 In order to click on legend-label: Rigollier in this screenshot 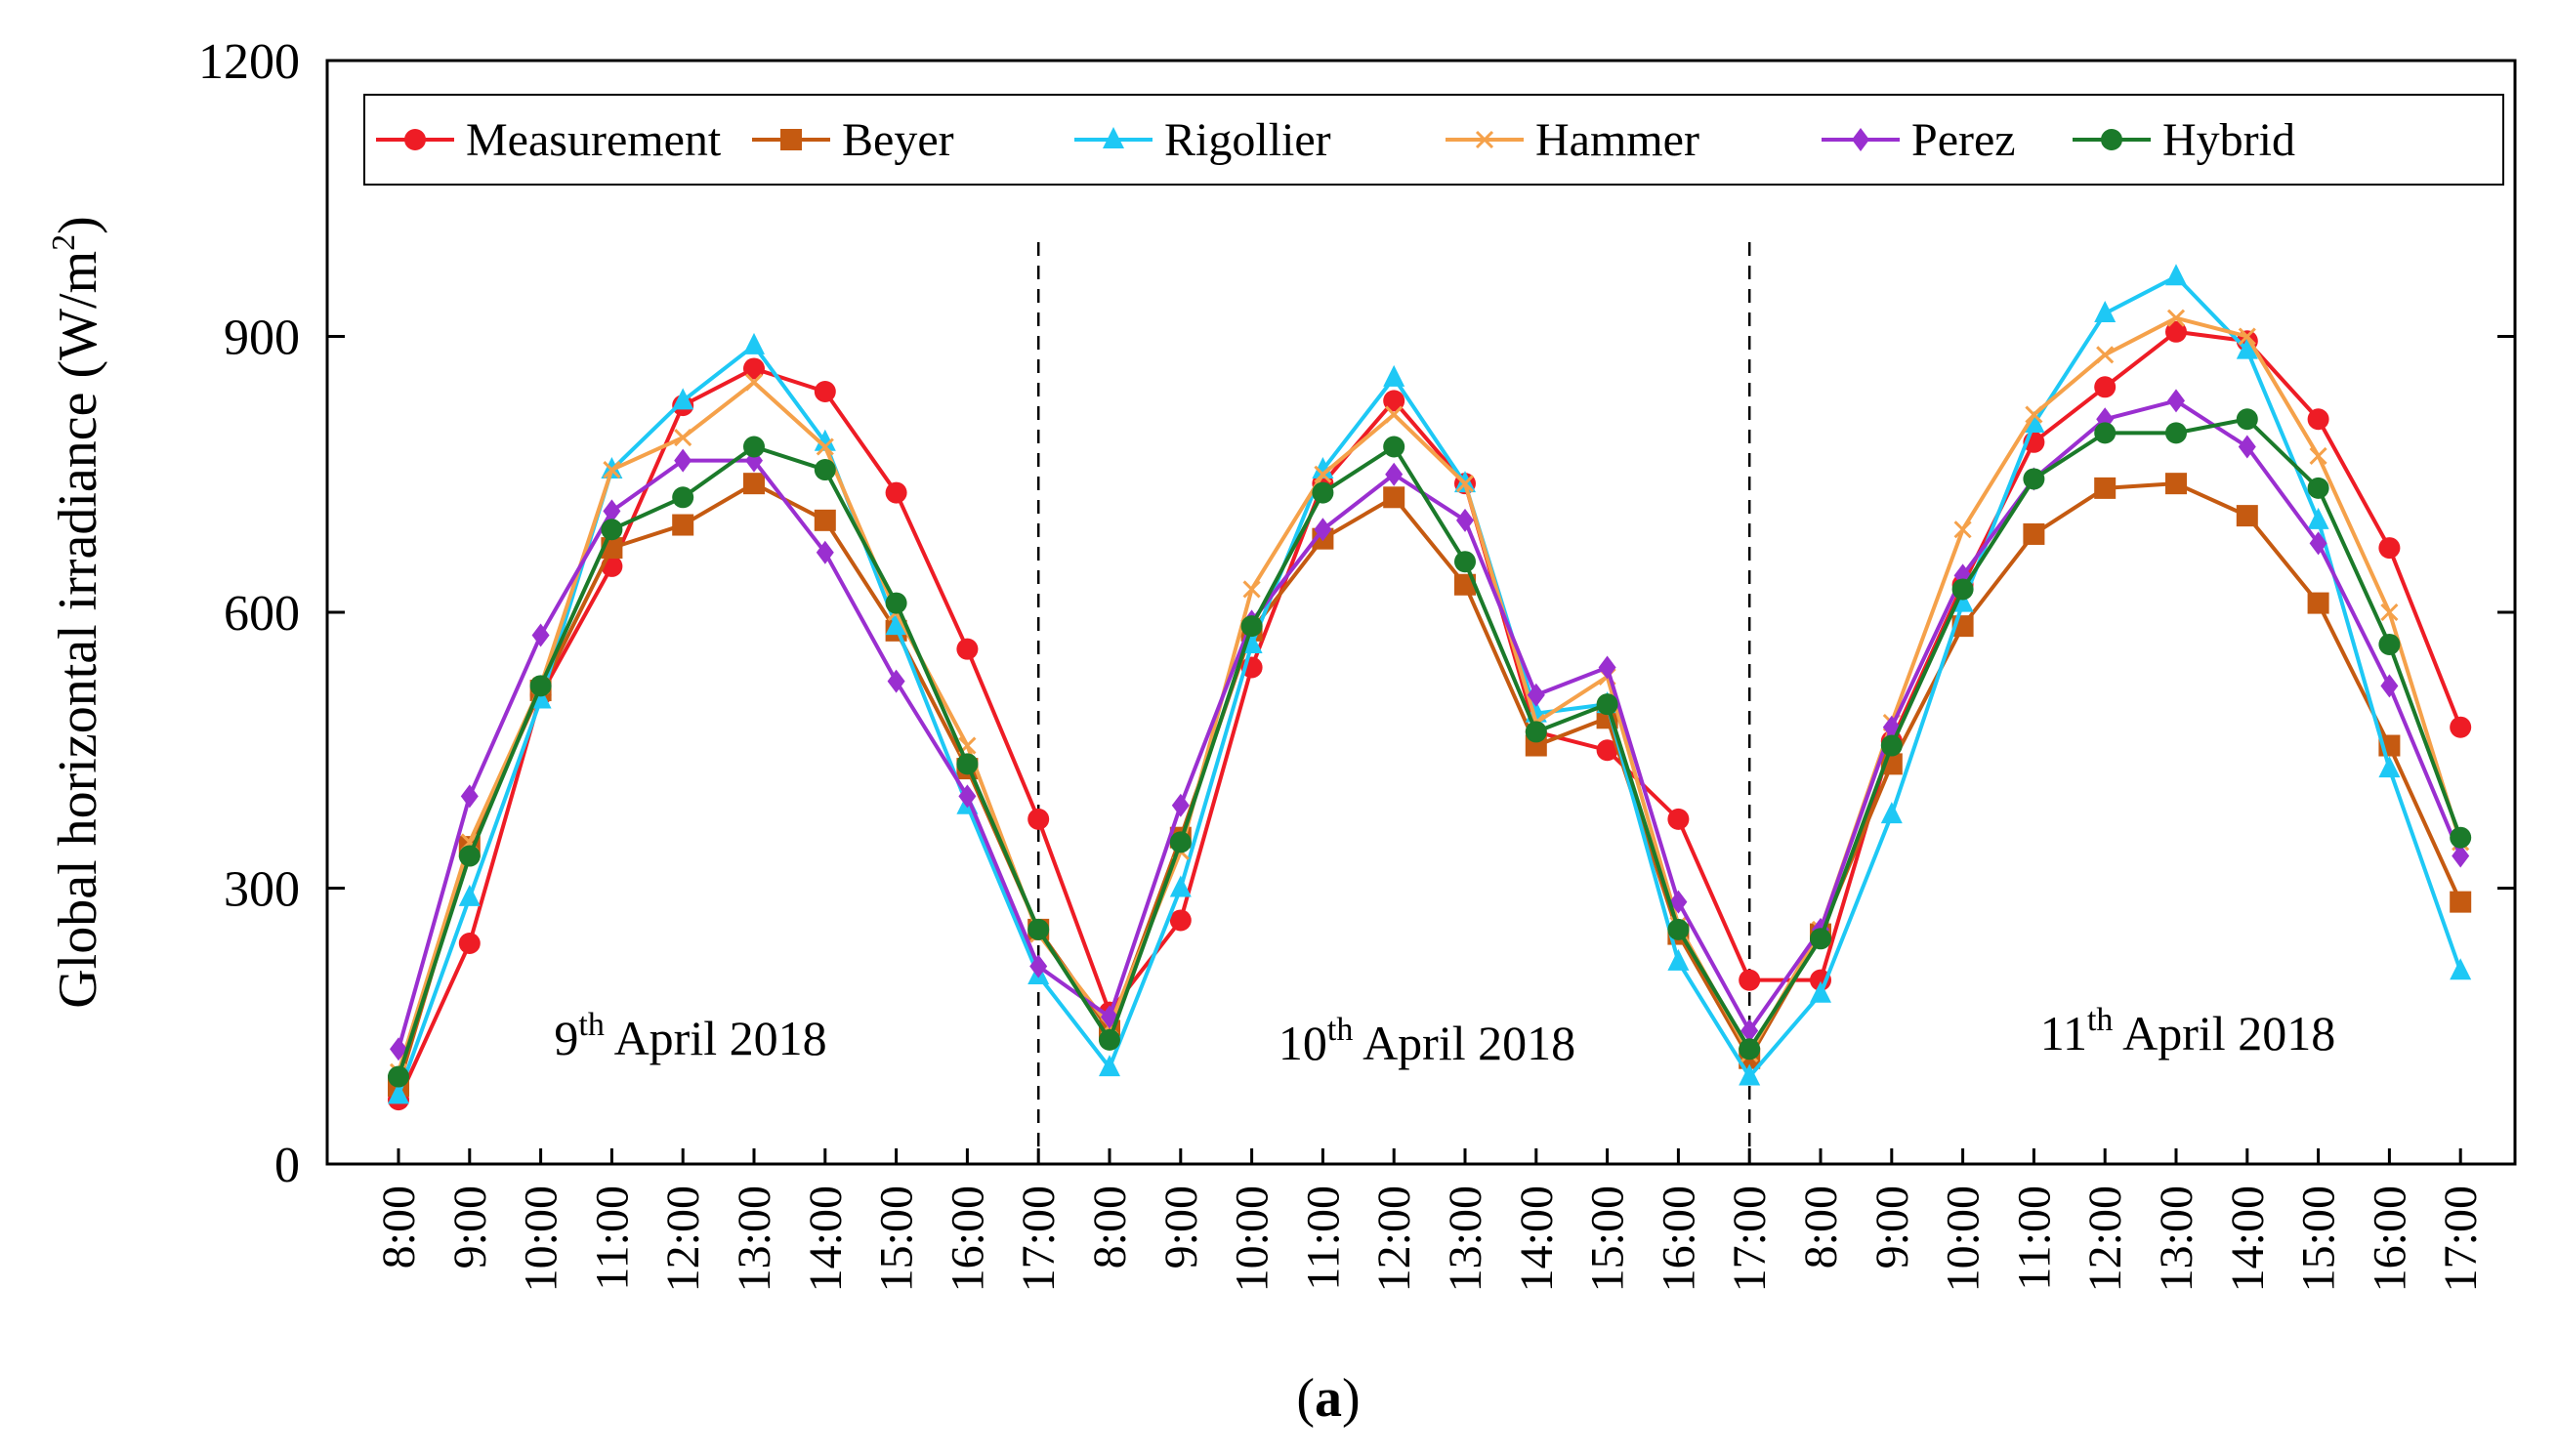, I will do `click(1247, 140)`.